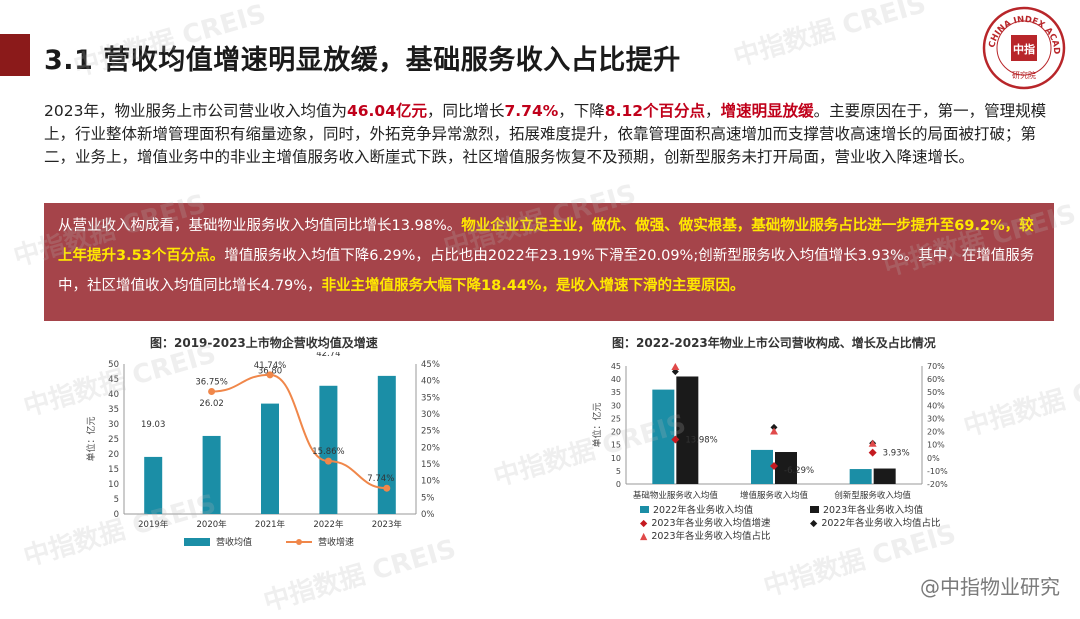 This screenshot has width=1080, height=619. Describe the element at coordinates (896, 454) in the screenshot. I see `growth-label: 3.93%` at that location.